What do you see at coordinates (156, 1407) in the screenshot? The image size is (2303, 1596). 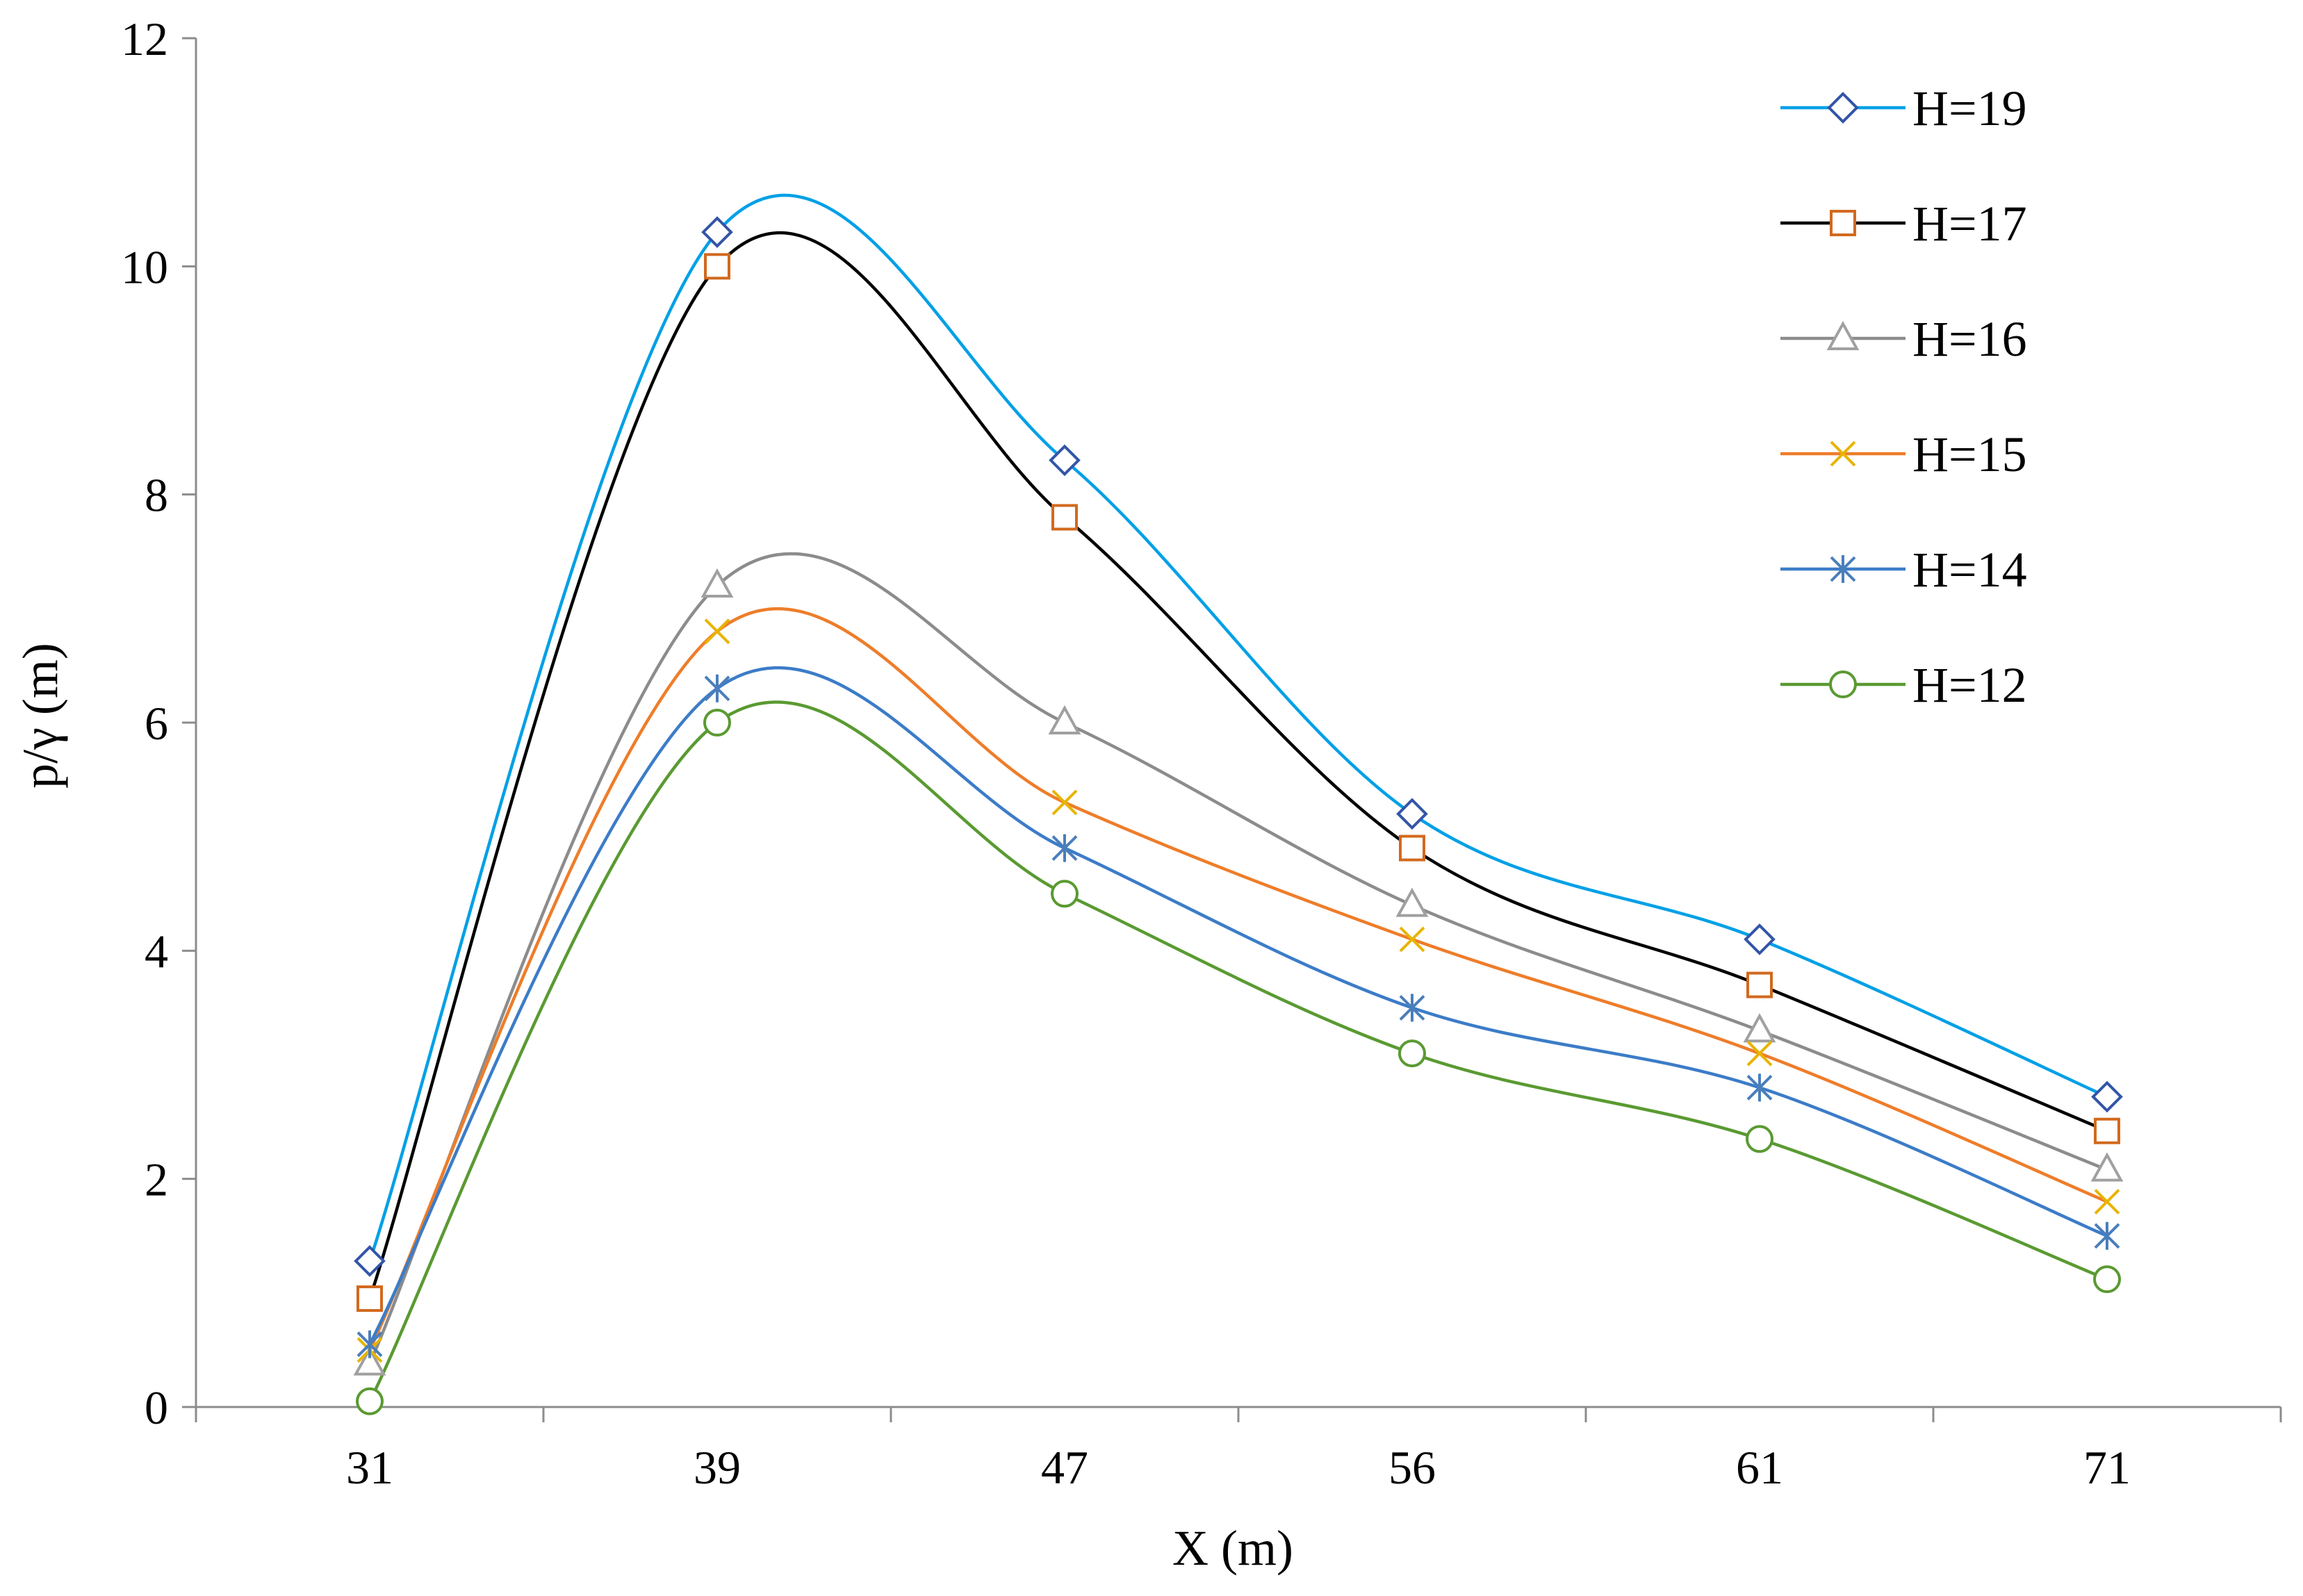 I see `y-tick-label: 0` at bounding box center [156, 1407].